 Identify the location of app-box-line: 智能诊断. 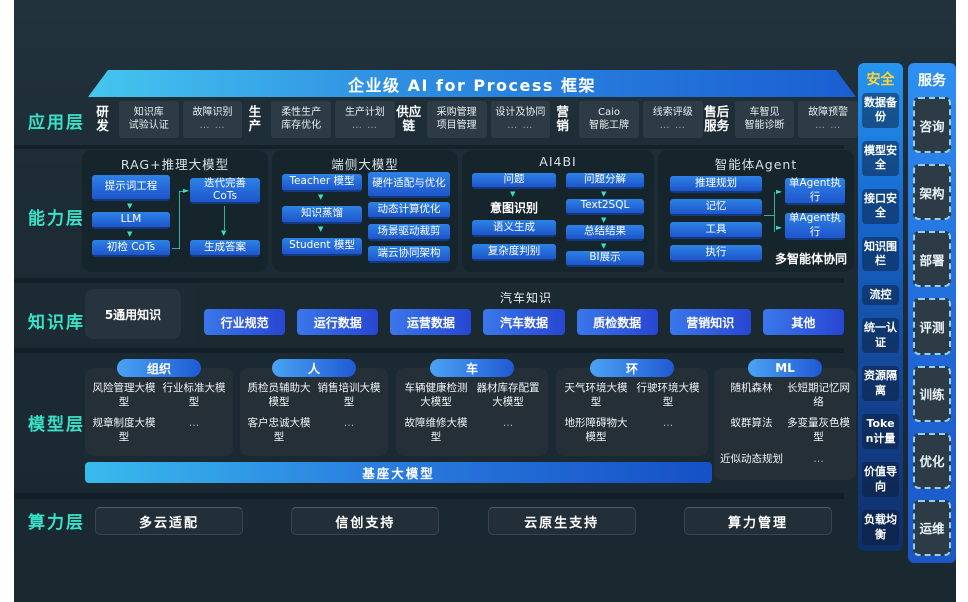
(764, 125).